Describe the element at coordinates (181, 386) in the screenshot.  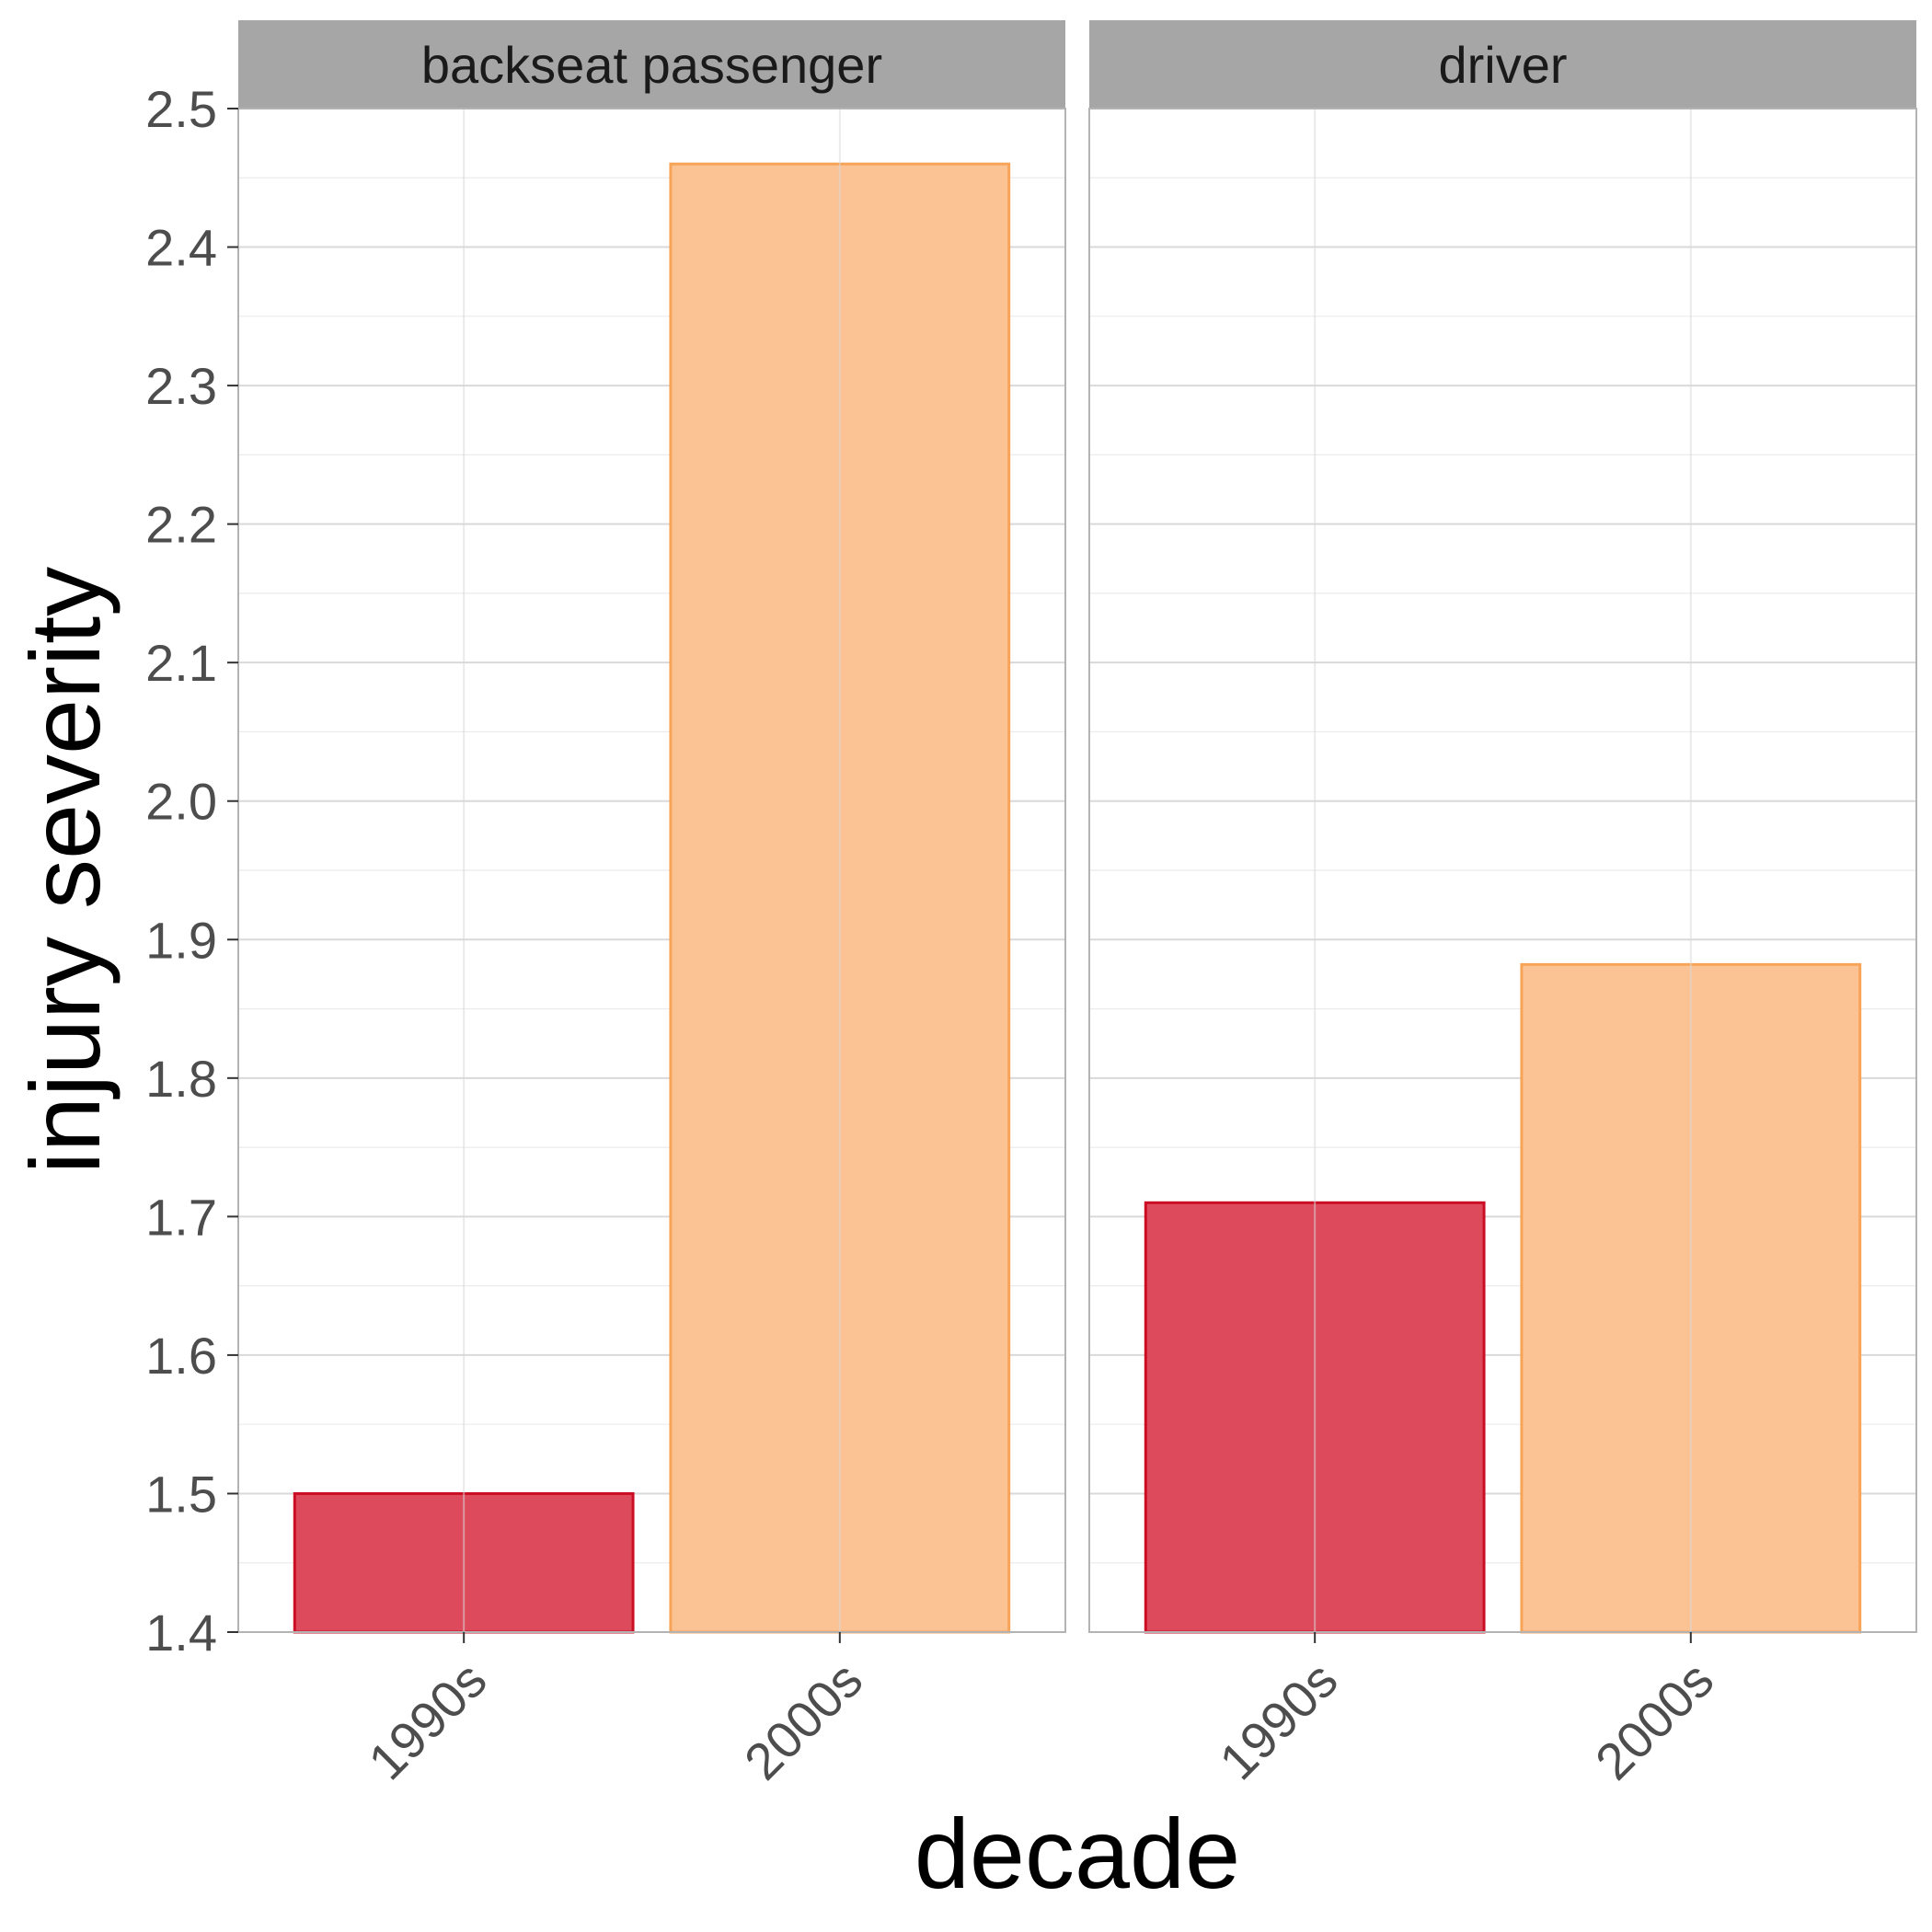
I see `y-tick-label: 2.3` at that location.